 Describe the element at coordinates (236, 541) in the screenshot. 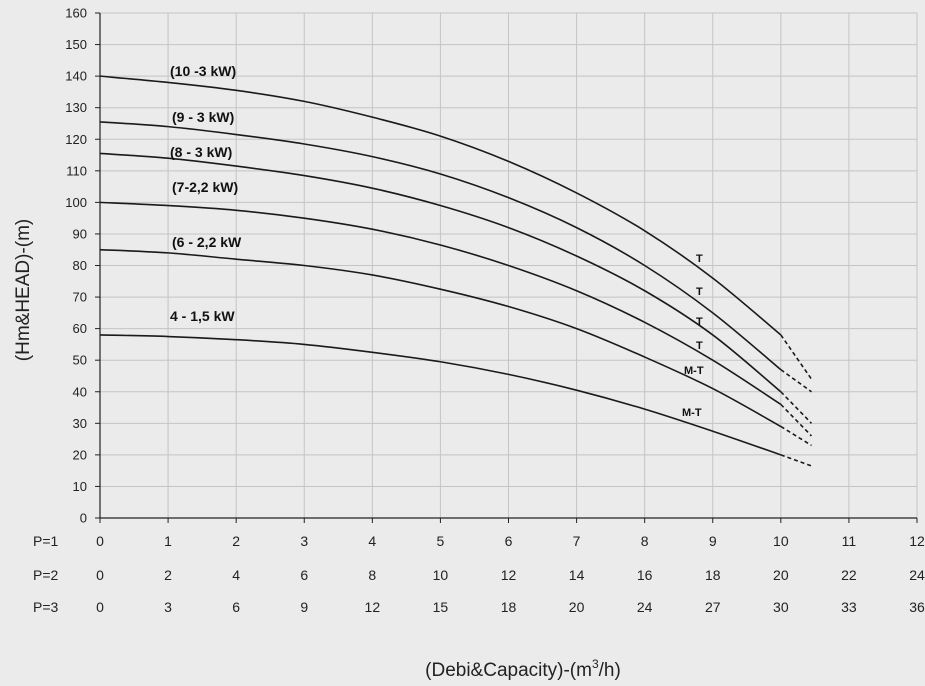

I see `x-tick-label-p1-2: 2` at that location.